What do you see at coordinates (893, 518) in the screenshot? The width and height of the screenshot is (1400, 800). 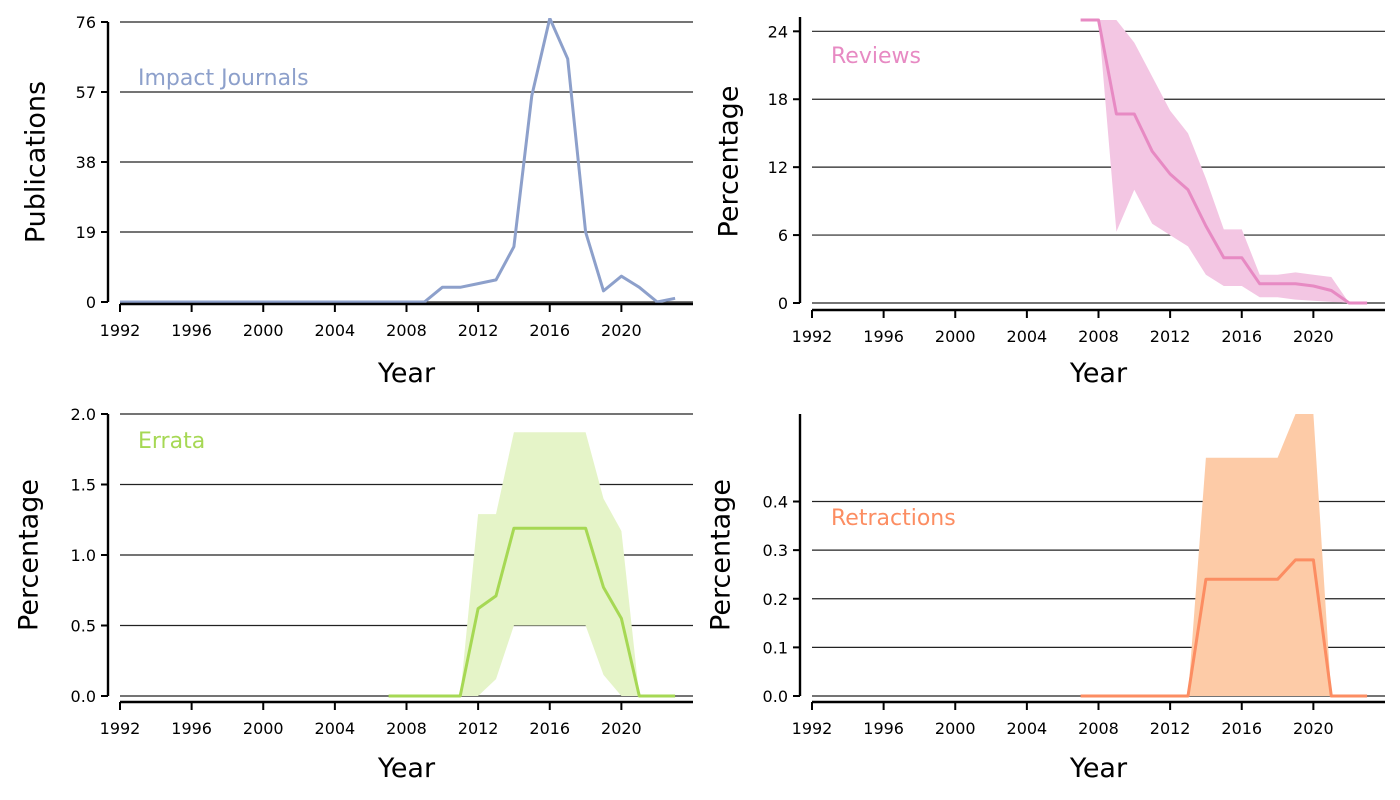 I see `series-label: Retractions` at bounding box center [893, 518].